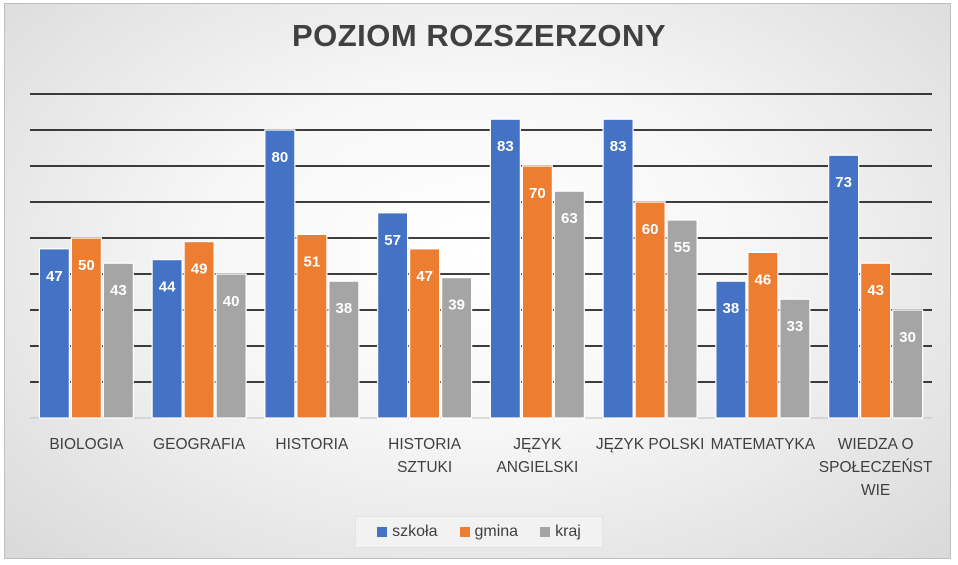 Image resolution: width=958 pixels, height=565 pixels. I want to click on category-label-2-0: HISTORIA, so click(312, 444).